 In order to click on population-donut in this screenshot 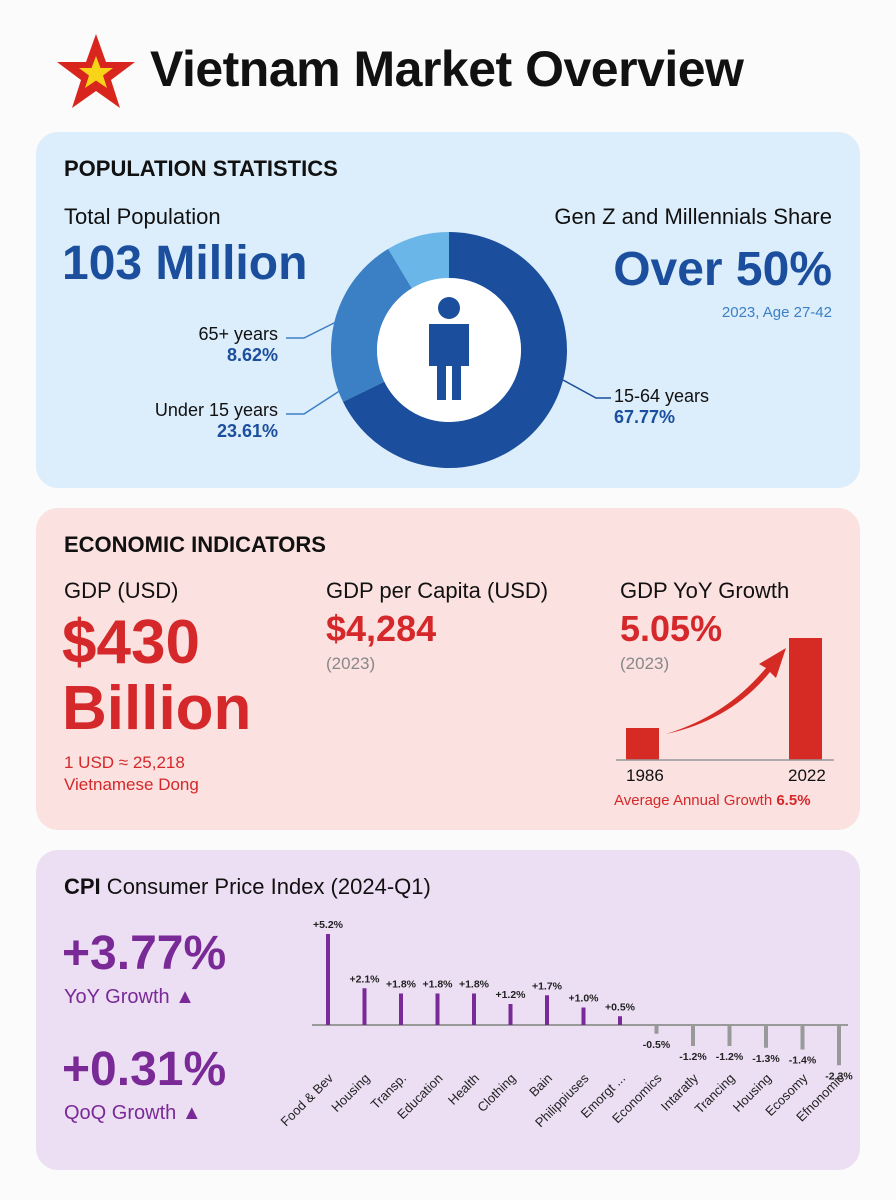, I will do `click(448, 350)`.